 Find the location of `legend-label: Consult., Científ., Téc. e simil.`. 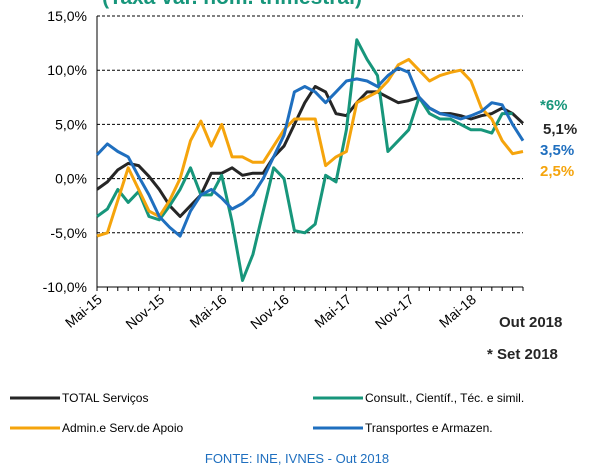

legend-label: Consult., Científ., Téc. e simil. is located at coordinates (444, 398).